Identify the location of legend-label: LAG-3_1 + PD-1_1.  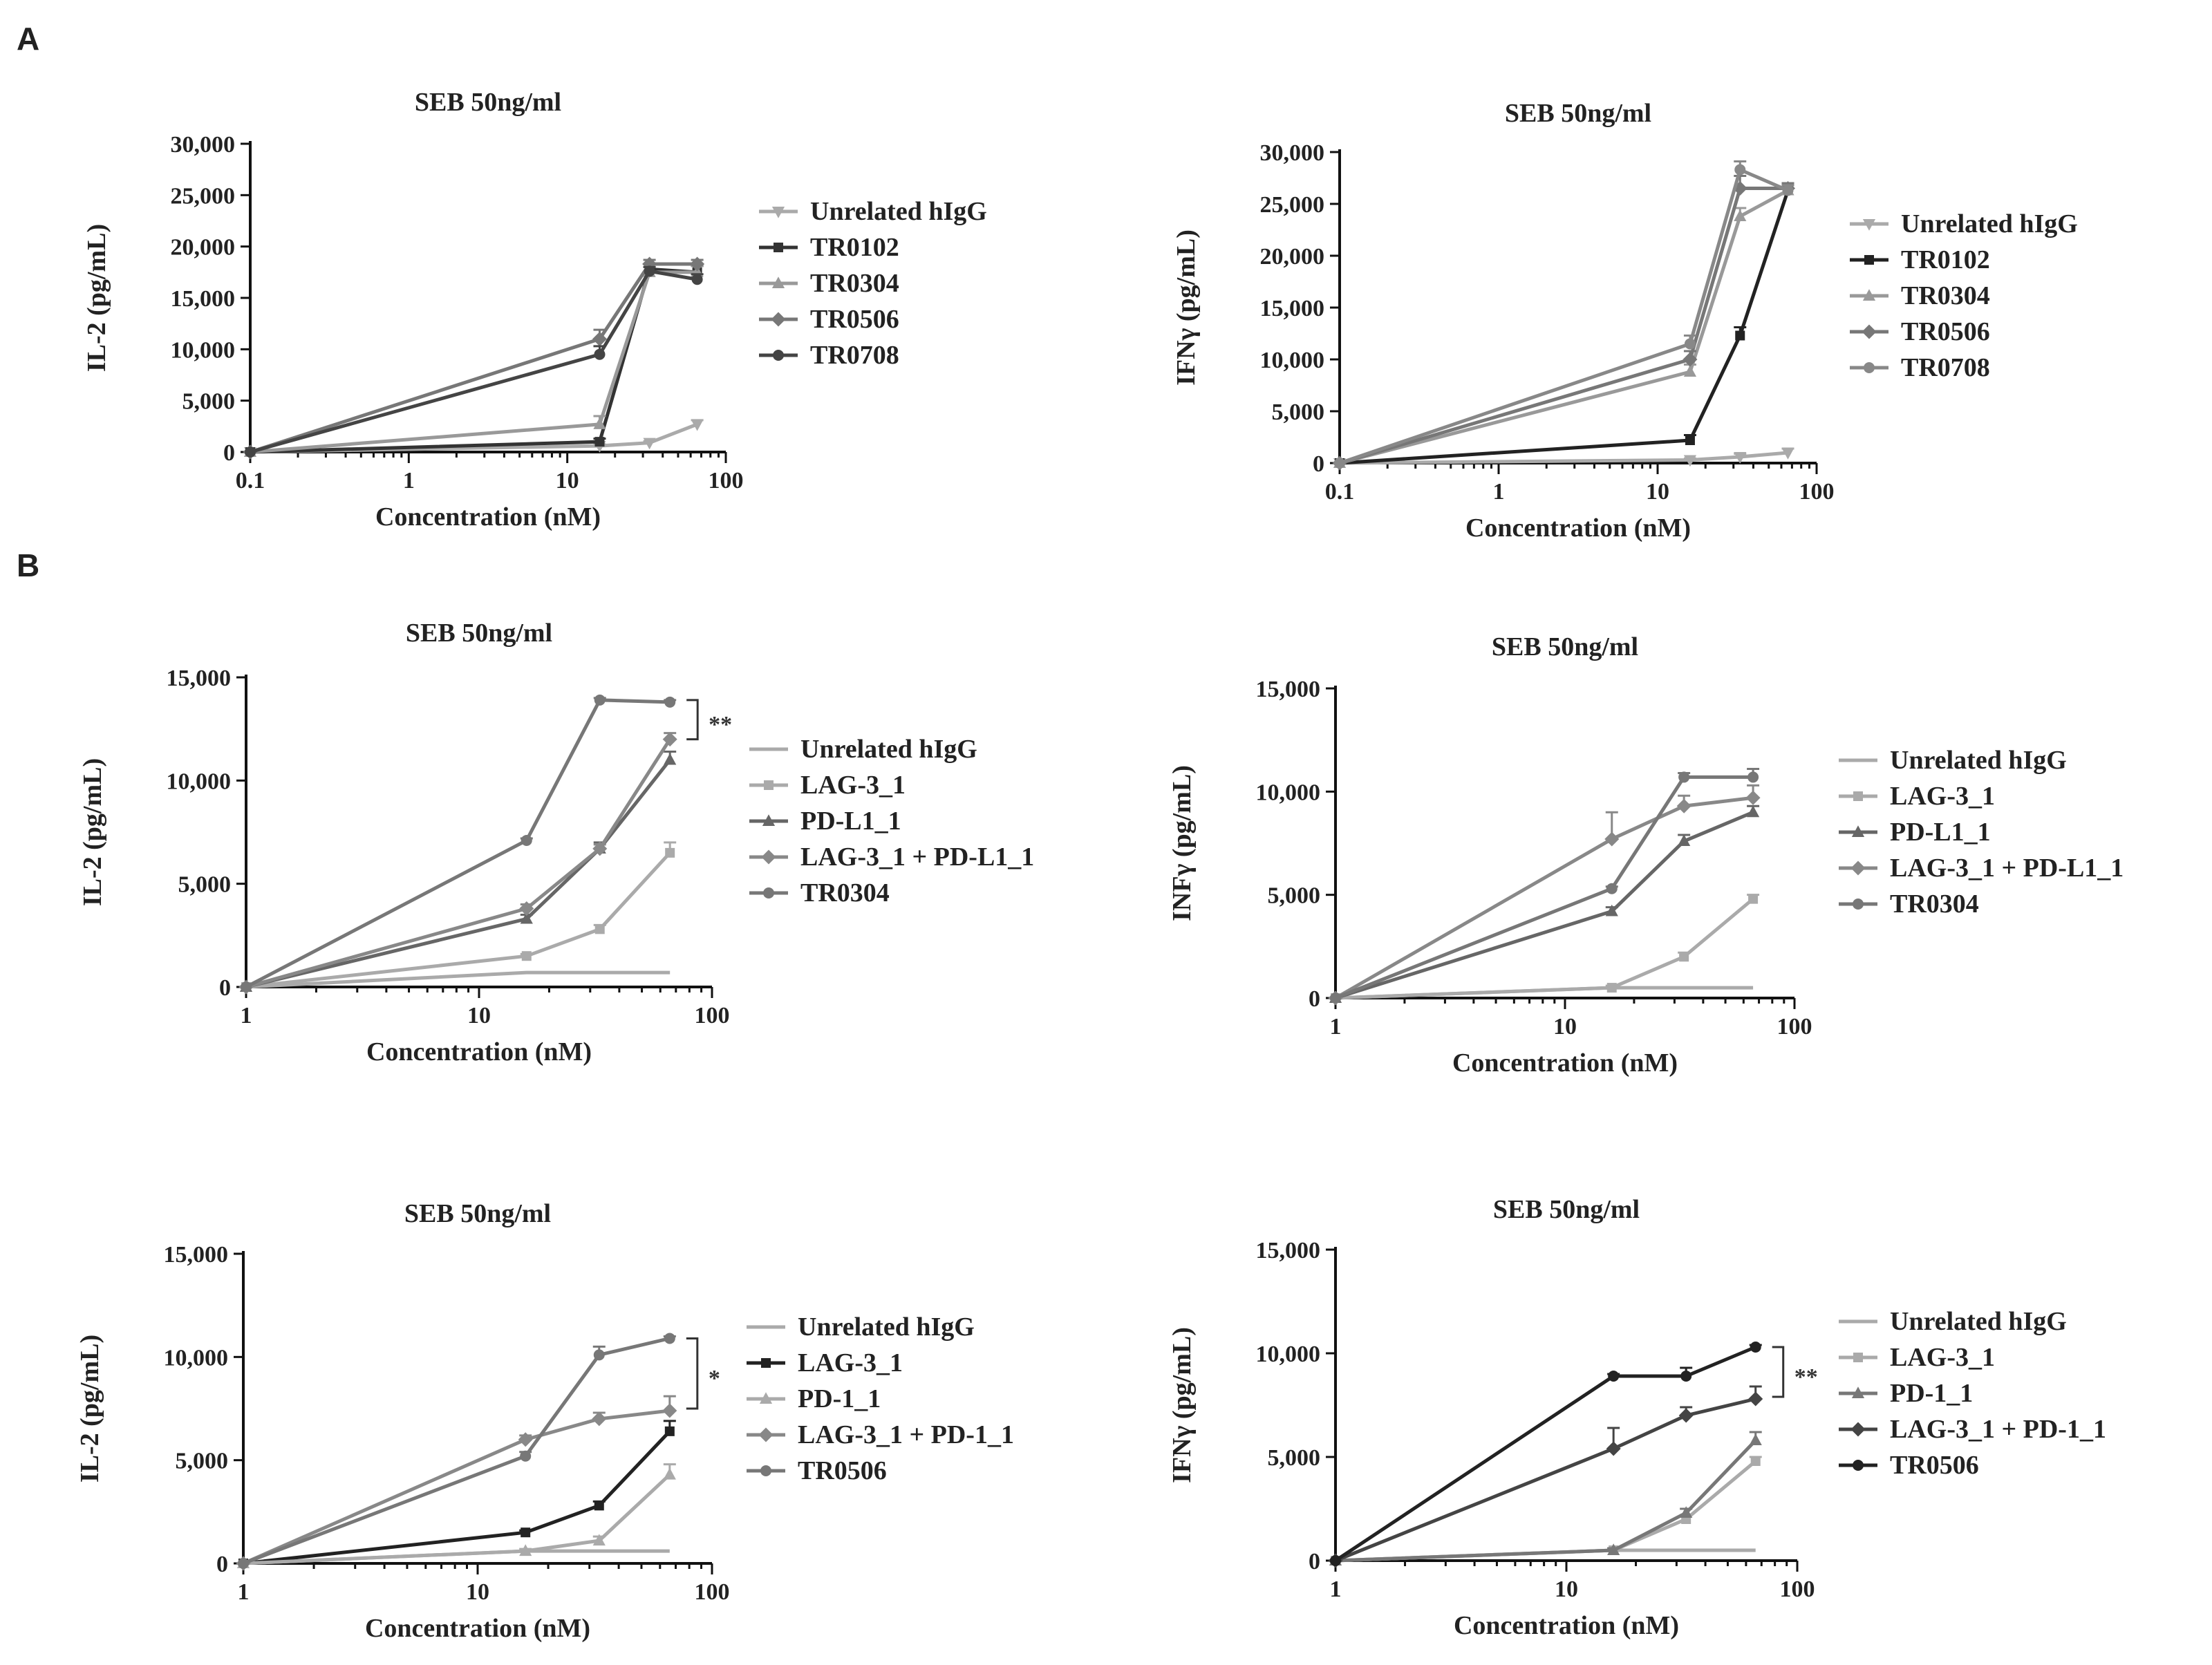
(906, 1434).